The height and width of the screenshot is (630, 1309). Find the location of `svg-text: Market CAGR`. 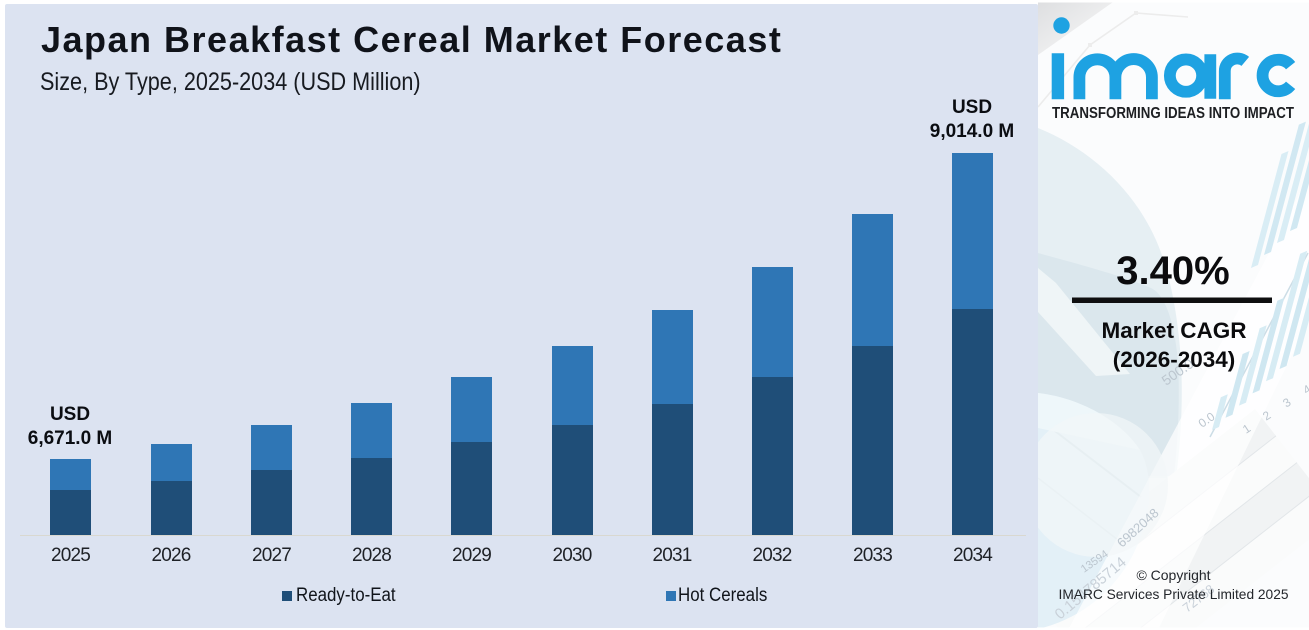

svg-text: Market CAGR is located at coordinates (1173, 330).